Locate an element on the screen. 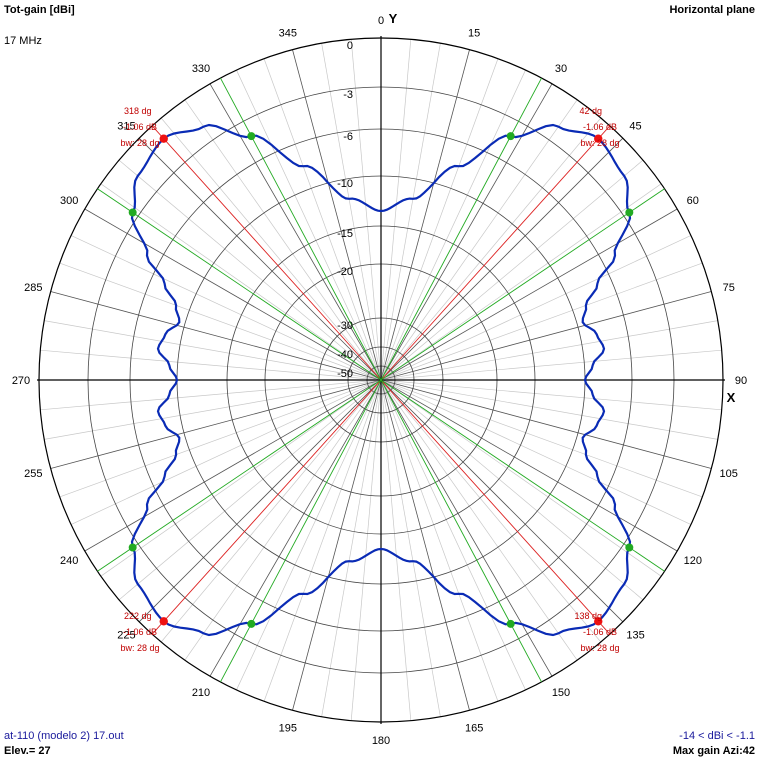 This screenshot has height=761, width=761. radial-tick-label: -15 is located at coordinates (345, 234).